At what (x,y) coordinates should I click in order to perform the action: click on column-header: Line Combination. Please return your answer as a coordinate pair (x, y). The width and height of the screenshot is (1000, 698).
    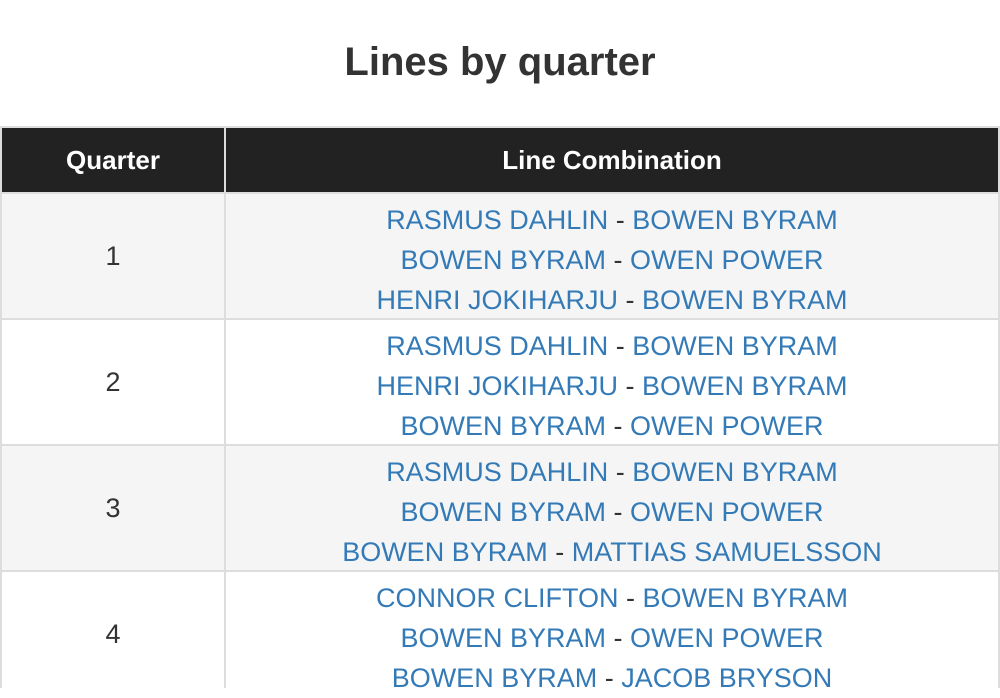
    Looking at the image, I should click on (612, 160).